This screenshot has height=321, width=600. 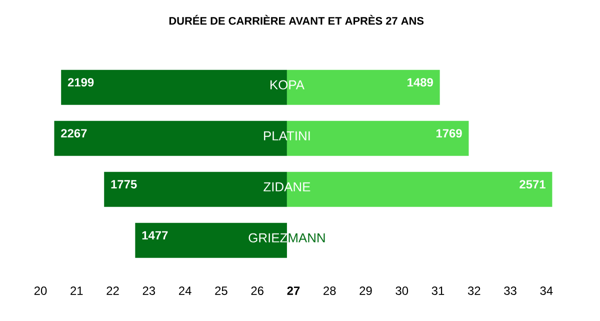 What do you see at coordinates (112, 290) in the screenshot?
I see `x-tick-label: 22` at bounding box center [112, 290].